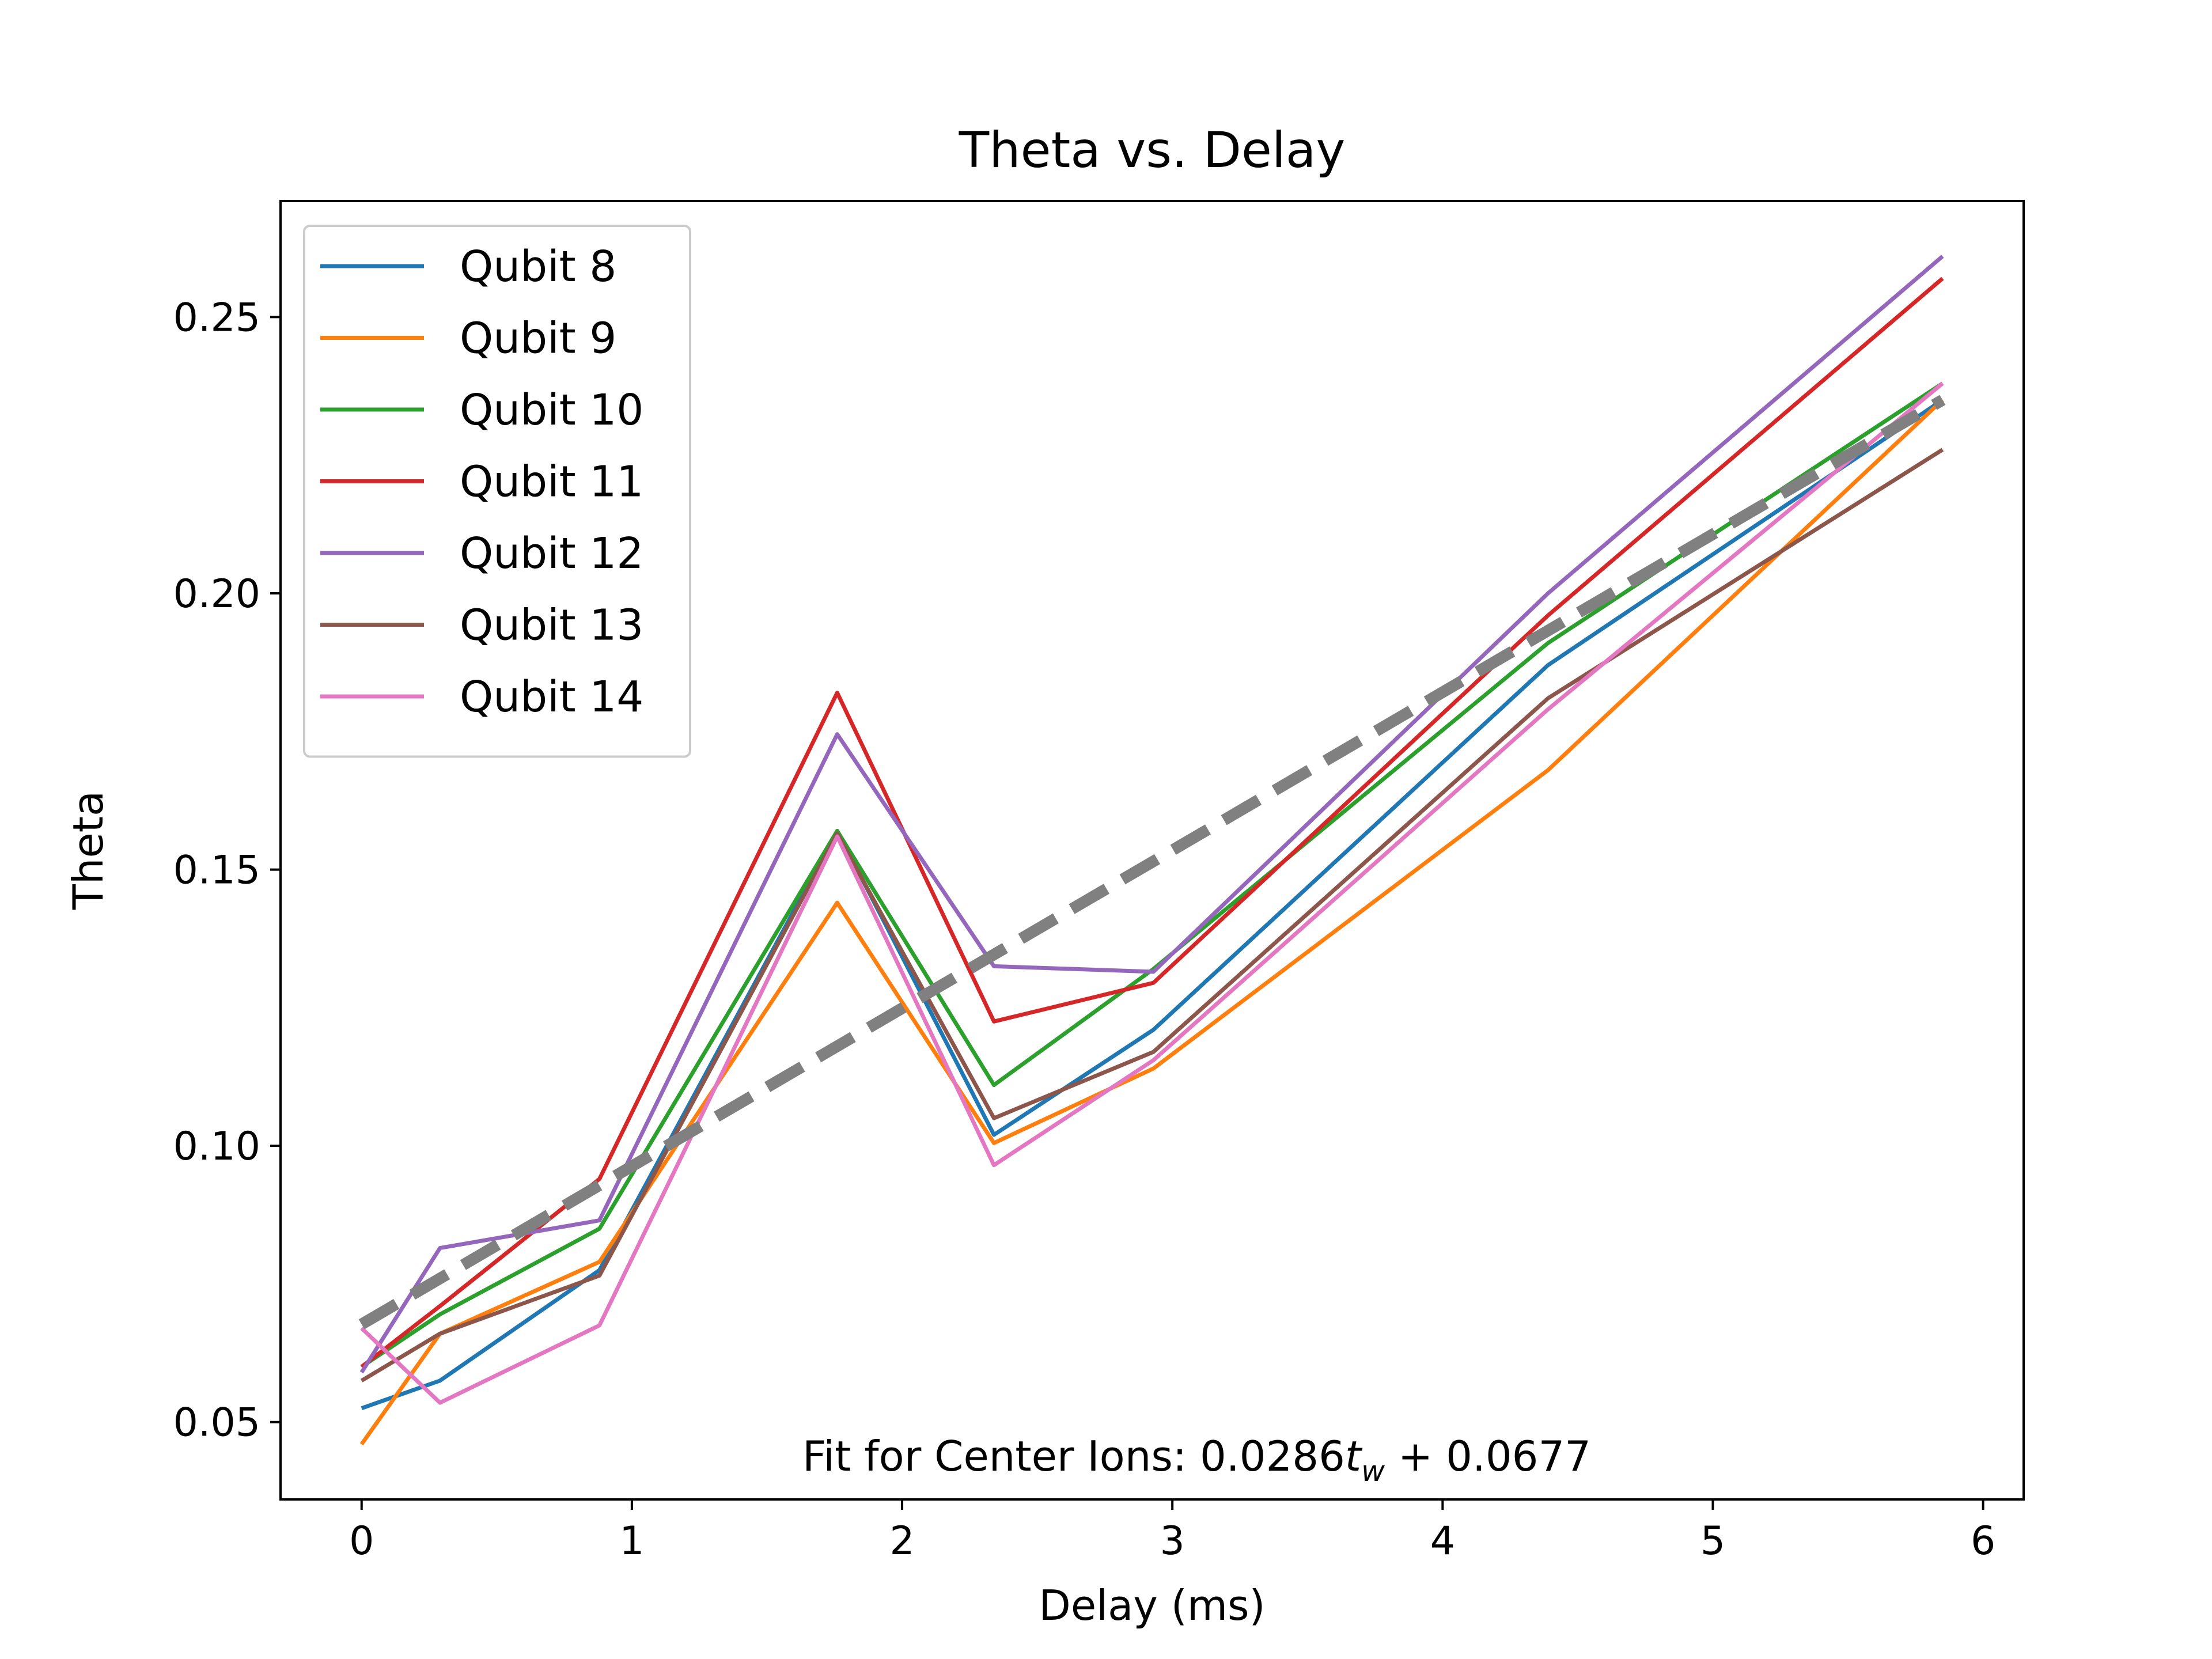 The width and height of the screenshot is (2212, 1659). I want to click on x-tick-label: 3, so click(1172, 1541).